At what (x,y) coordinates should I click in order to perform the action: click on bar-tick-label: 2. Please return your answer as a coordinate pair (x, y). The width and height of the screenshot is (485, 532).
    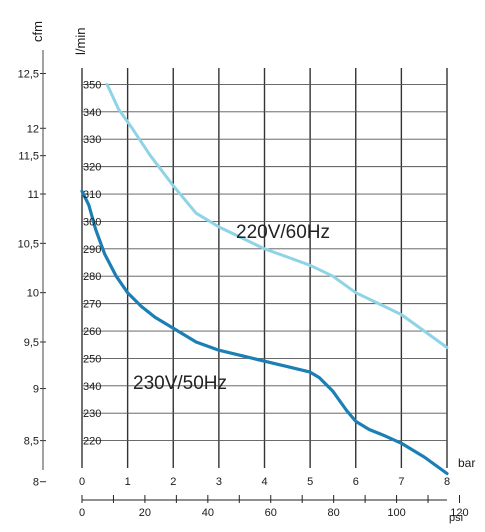
    Looking at the image, I should click on (173, 482).